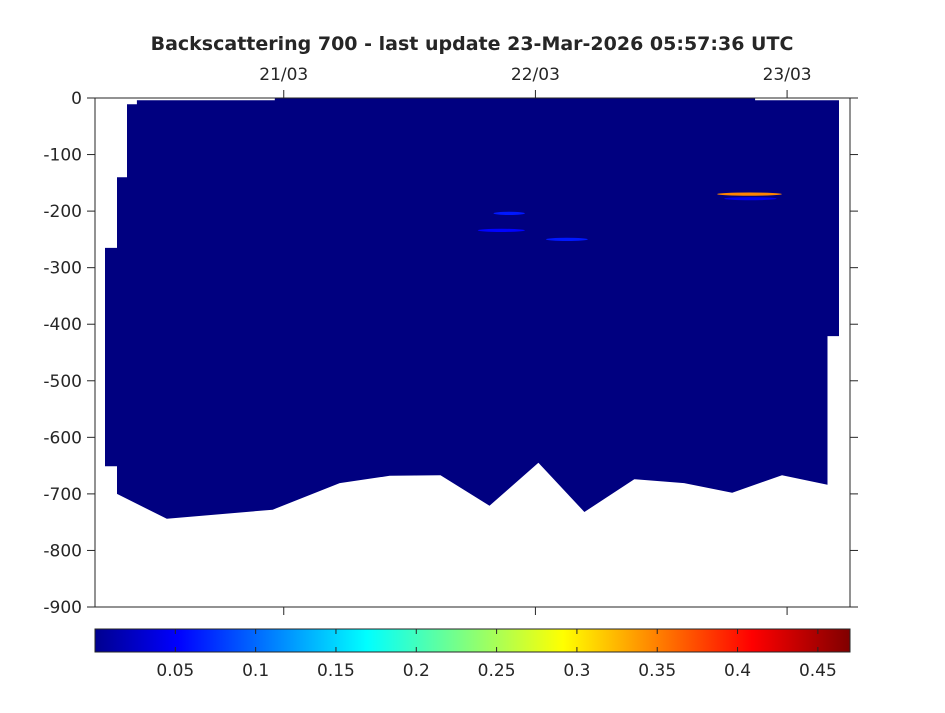 This screenshot has height=713, width=945. What do you see at coordinates (657, 671) in the screenshot?
I see `colorbar-tick-label: 0.35` at bounding box center [657, 671].